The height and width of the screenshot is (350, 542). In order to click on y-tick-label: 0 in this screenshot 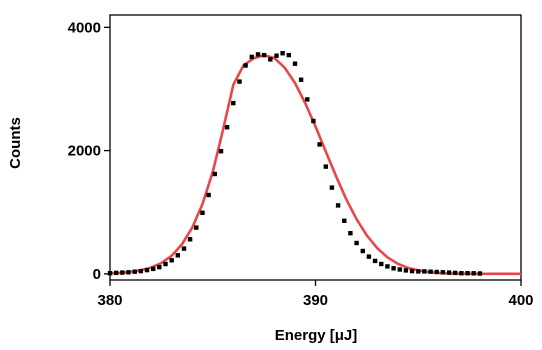, I will do `click(97, 274)`.